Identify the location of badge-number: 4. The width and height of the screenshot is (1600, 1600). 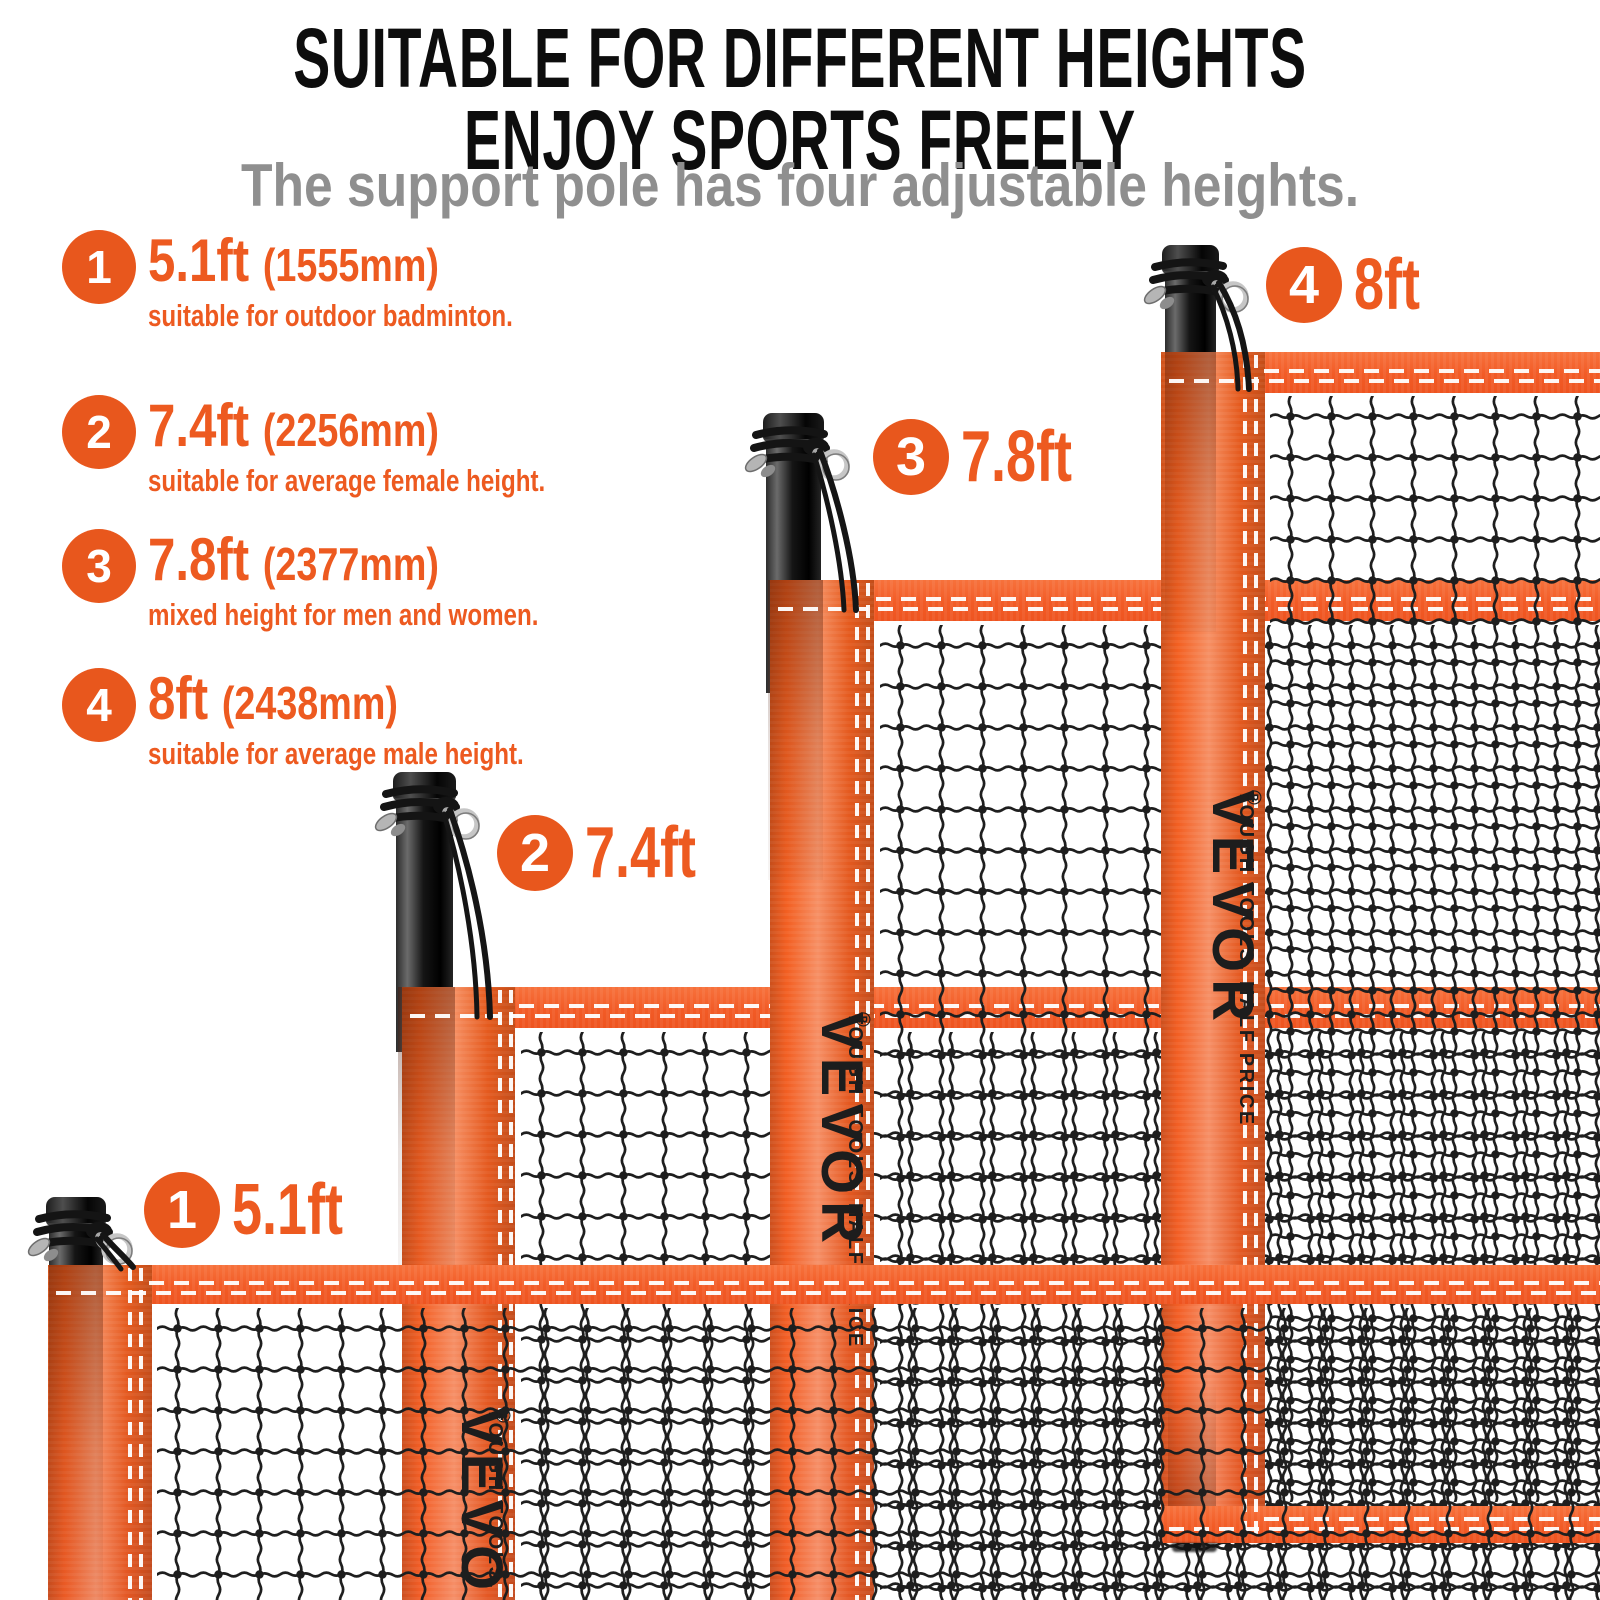
(1304, 285).